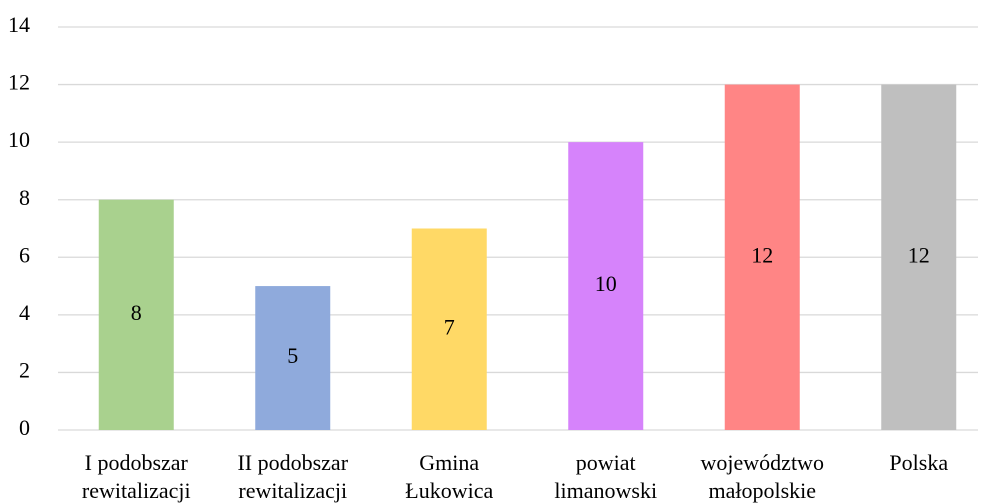  What do you see at coordinates (762, 462) in the screenshot?
I see `x-tick-label: województwo` at bounding box center [762, 462].